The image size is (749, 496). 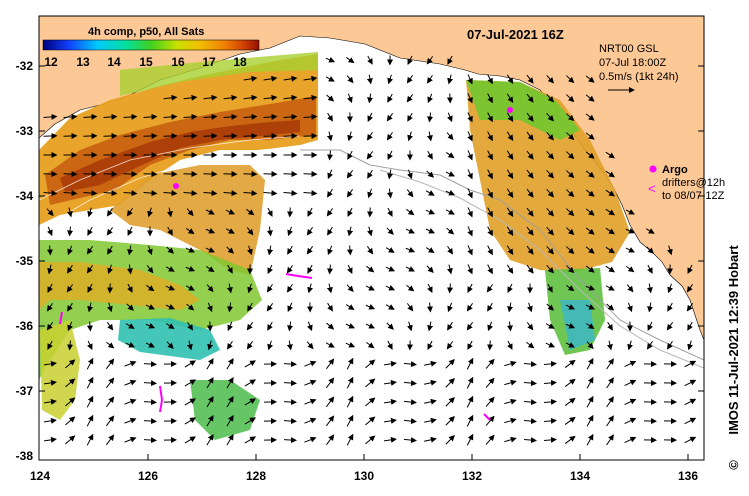 What do you see at coordinates (256, 476) in the screenshot?
I see `x-tick-label: 128` at bounding box center [256, 476].